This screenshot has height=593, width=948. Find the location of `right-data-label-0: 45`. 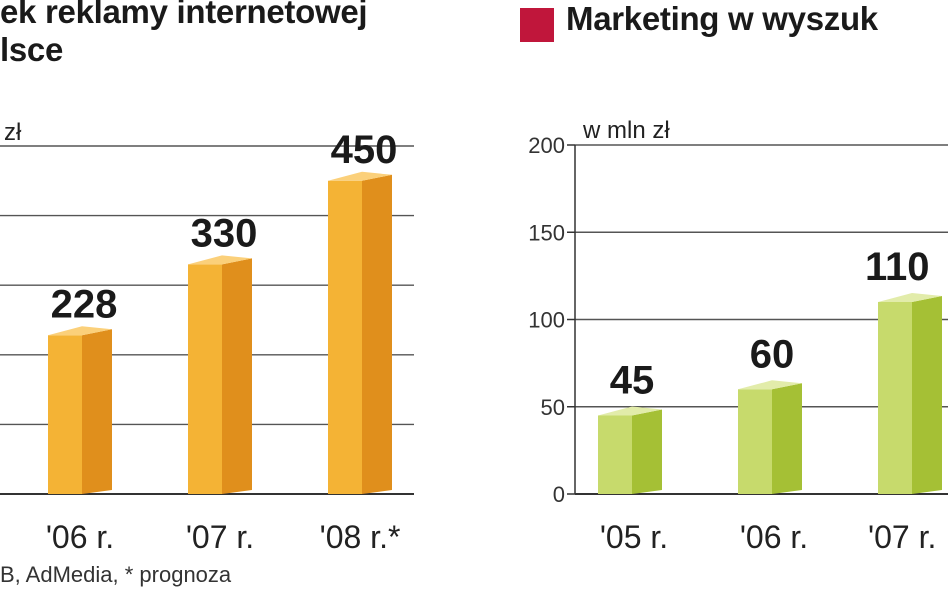

right-data-label-0: 45 is located at coordinates (632, 380).